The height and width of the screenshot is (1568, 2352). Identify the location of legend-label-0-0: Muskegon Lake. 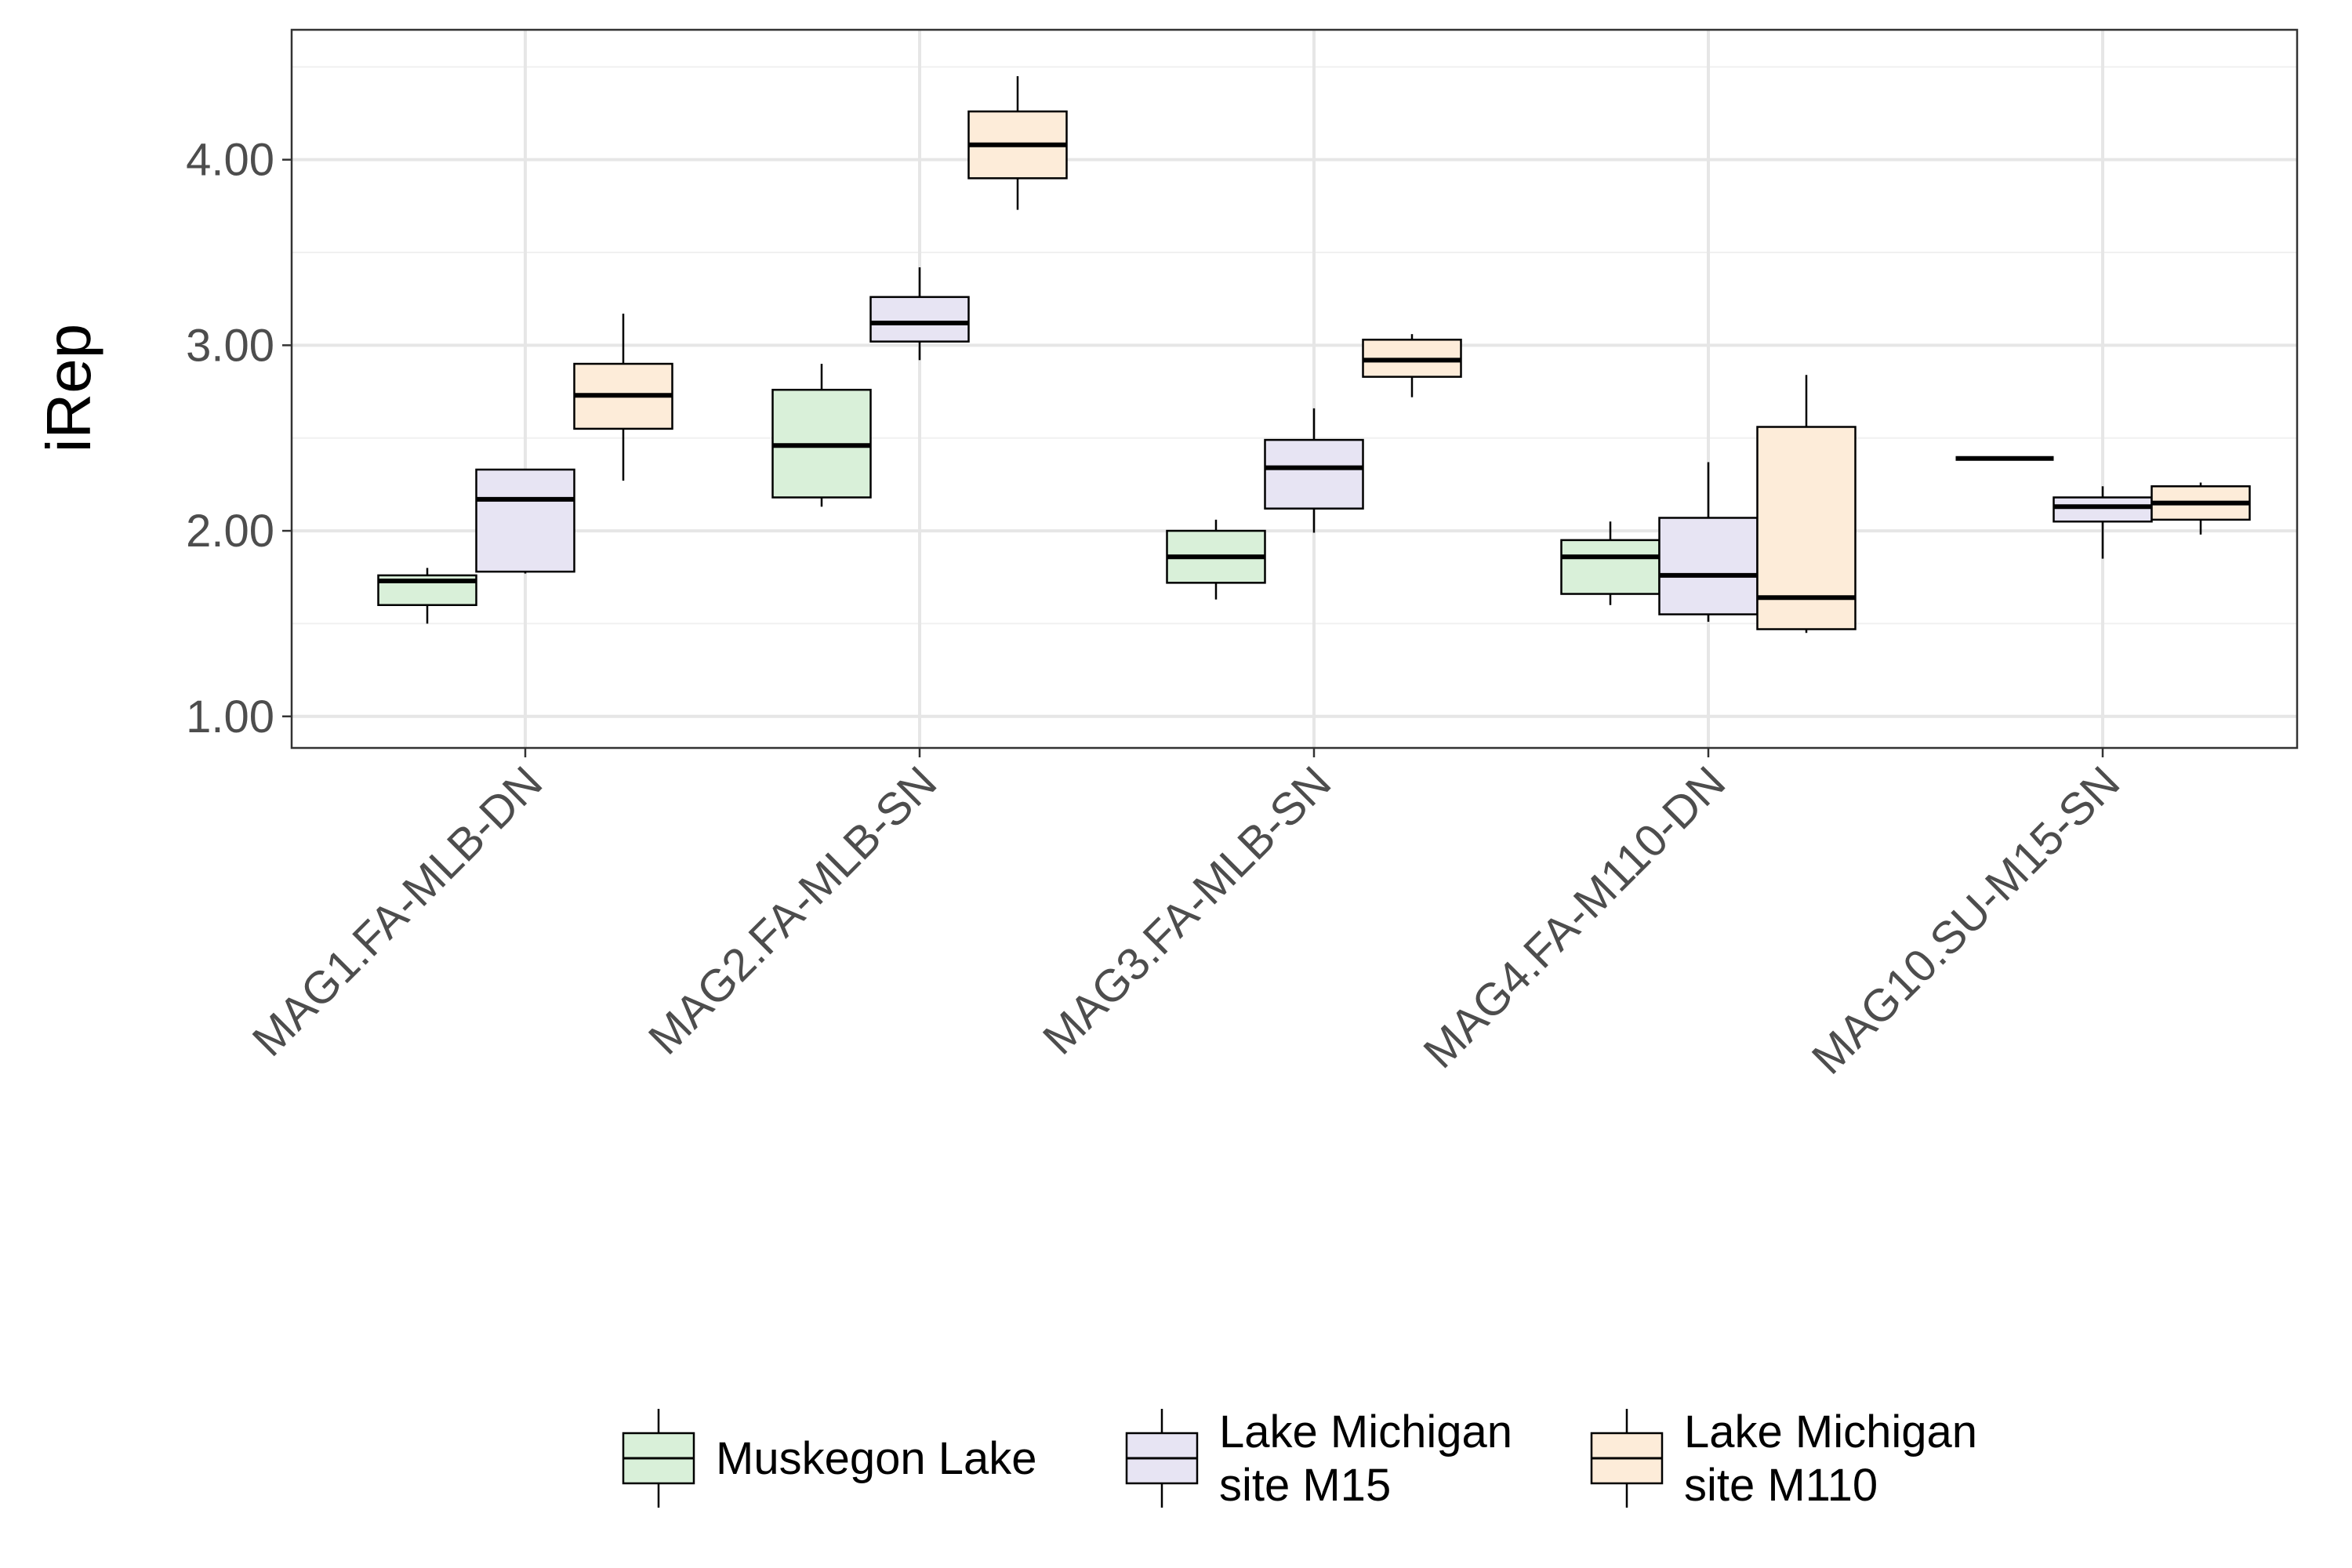
(876, 1458).